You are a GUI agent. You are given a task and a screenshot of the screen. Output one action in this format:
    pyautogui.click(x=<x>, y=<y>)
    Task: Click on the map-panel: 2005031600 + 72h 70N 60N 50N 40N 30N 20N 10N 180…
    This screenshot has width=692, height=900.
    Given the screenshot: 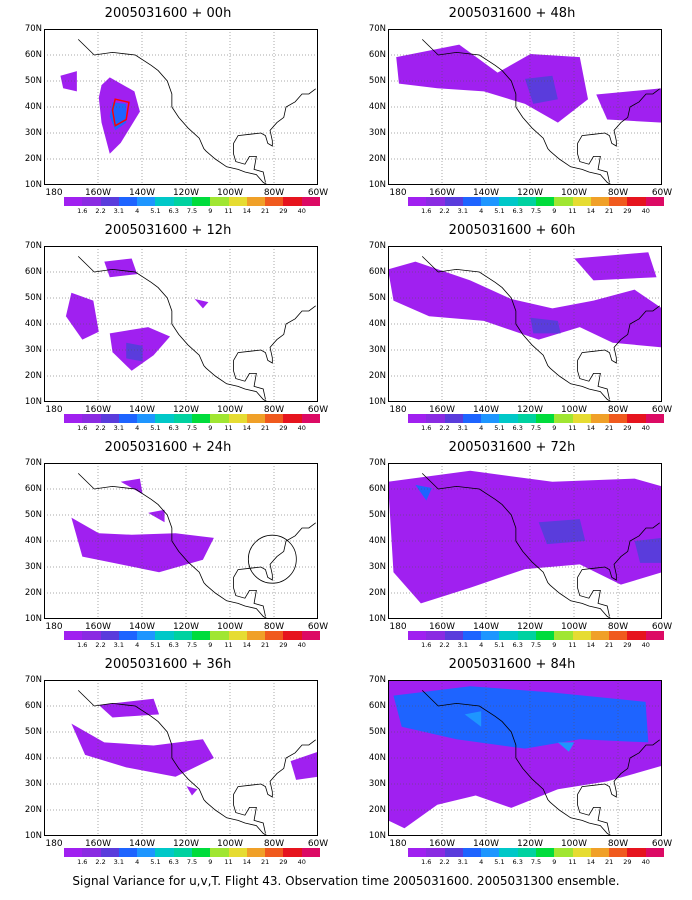 What is the action you would take?
    pyautogui.click(x=522, y=547)
    